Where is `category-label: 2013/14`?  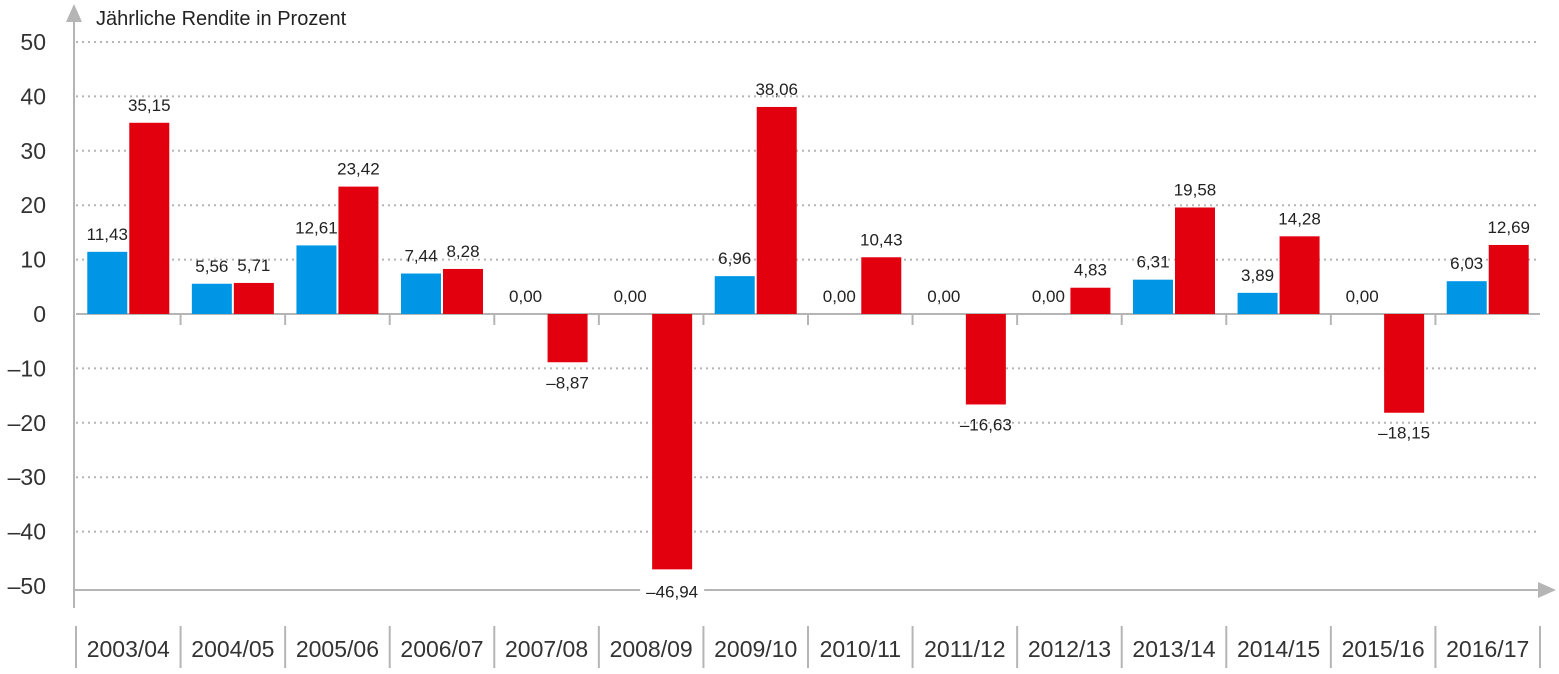 category-label: 2013/14 is located at coordinates (1173, 649).